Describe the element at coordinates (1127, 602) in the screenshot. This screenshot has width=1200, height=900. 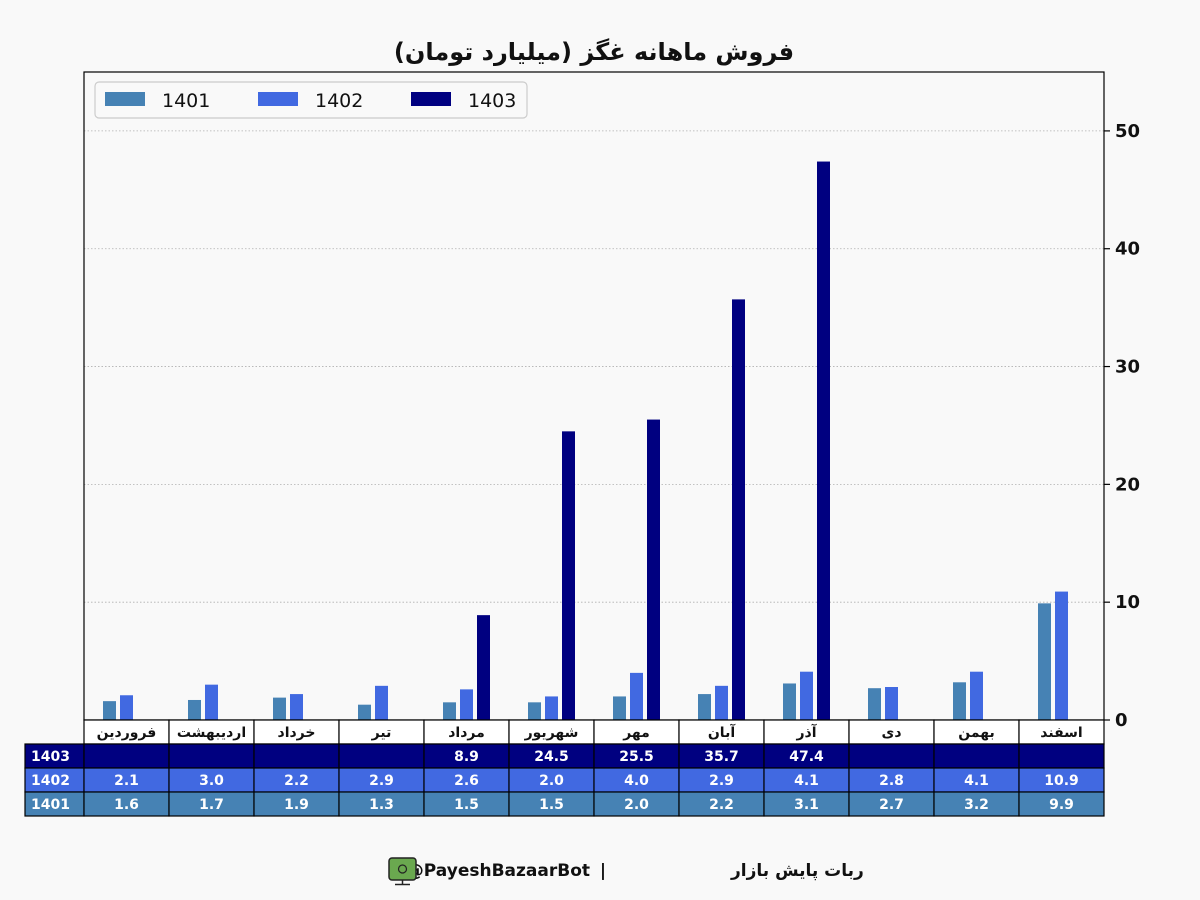
I see `y-tick-label: 10` at that location.